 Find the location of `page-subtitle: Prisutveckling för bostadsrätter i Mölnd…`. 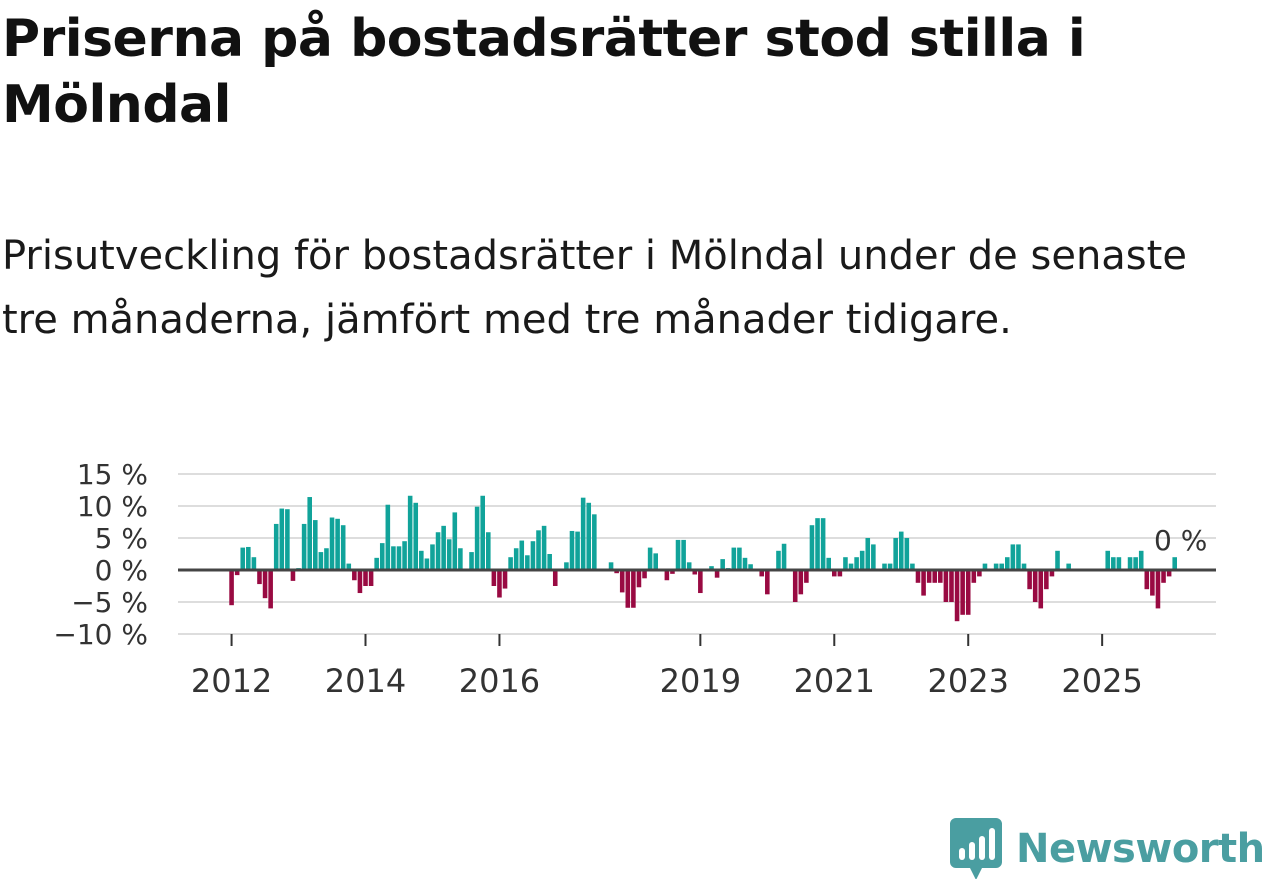

page-subtitle: Prisutveckling för bostadsrätter i Mölnd… is located at coordinates (594, 288).